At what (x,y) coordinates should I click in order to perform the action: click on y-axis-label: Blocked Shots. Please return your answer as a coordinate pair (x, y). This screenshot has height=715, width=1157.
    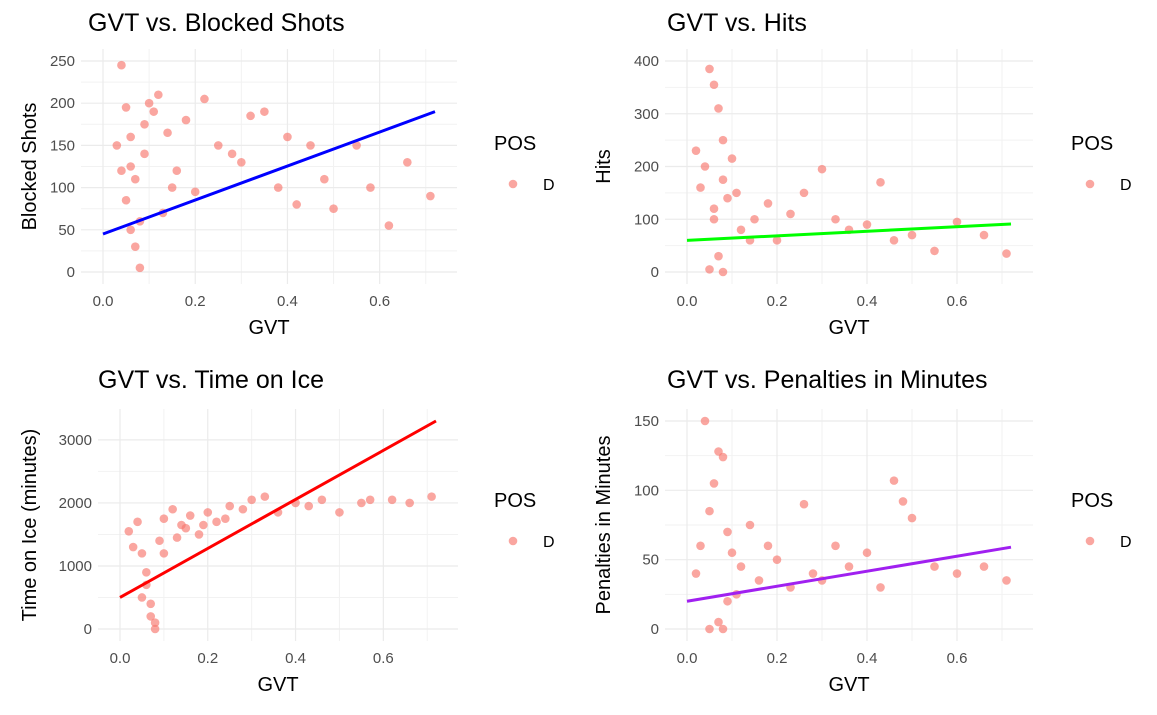
    Looking at the image, I should click on (30, 167).